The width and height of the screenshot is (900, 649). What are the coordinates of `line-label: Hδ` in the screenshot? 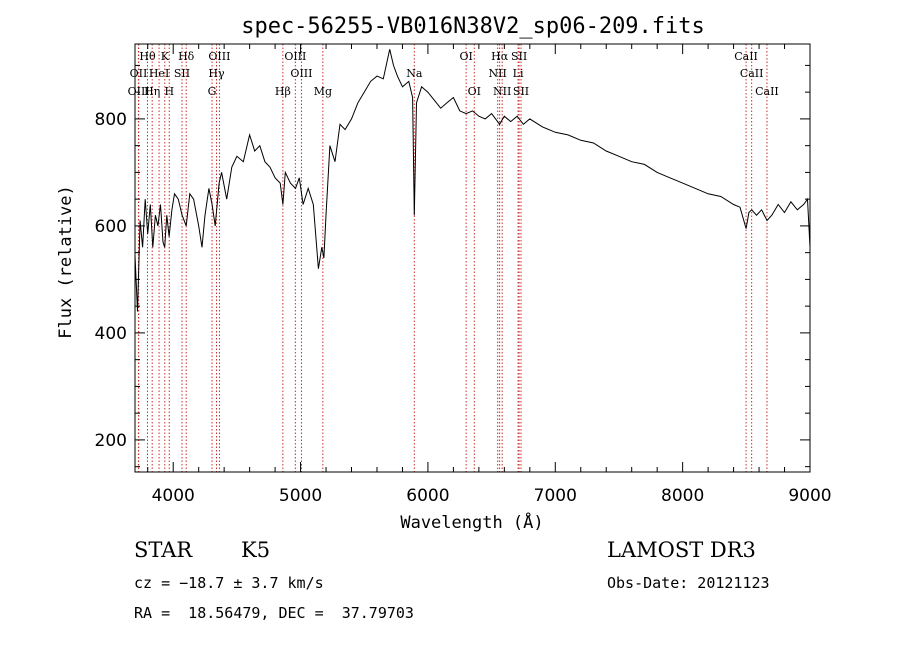 It's located at (186, 56).